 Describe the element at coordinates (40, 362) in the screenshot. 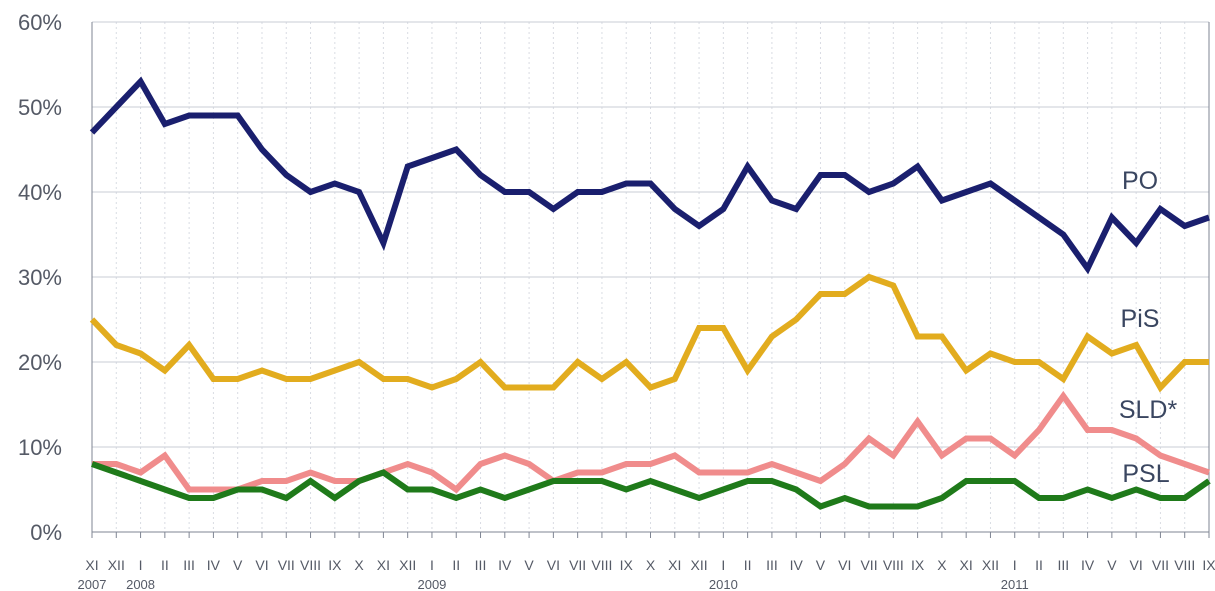

I see `y-tick-label: 20%` at that location.